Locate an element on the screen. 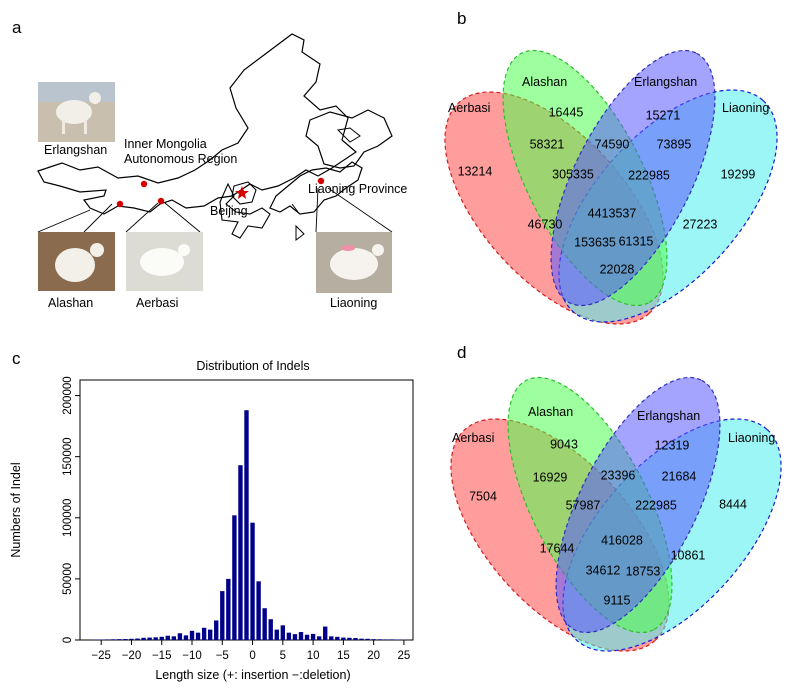 The width and height of the screenshot is (800, 693). venn-b-erlangshan-only: 15271 is located at coordinates (663, 115).